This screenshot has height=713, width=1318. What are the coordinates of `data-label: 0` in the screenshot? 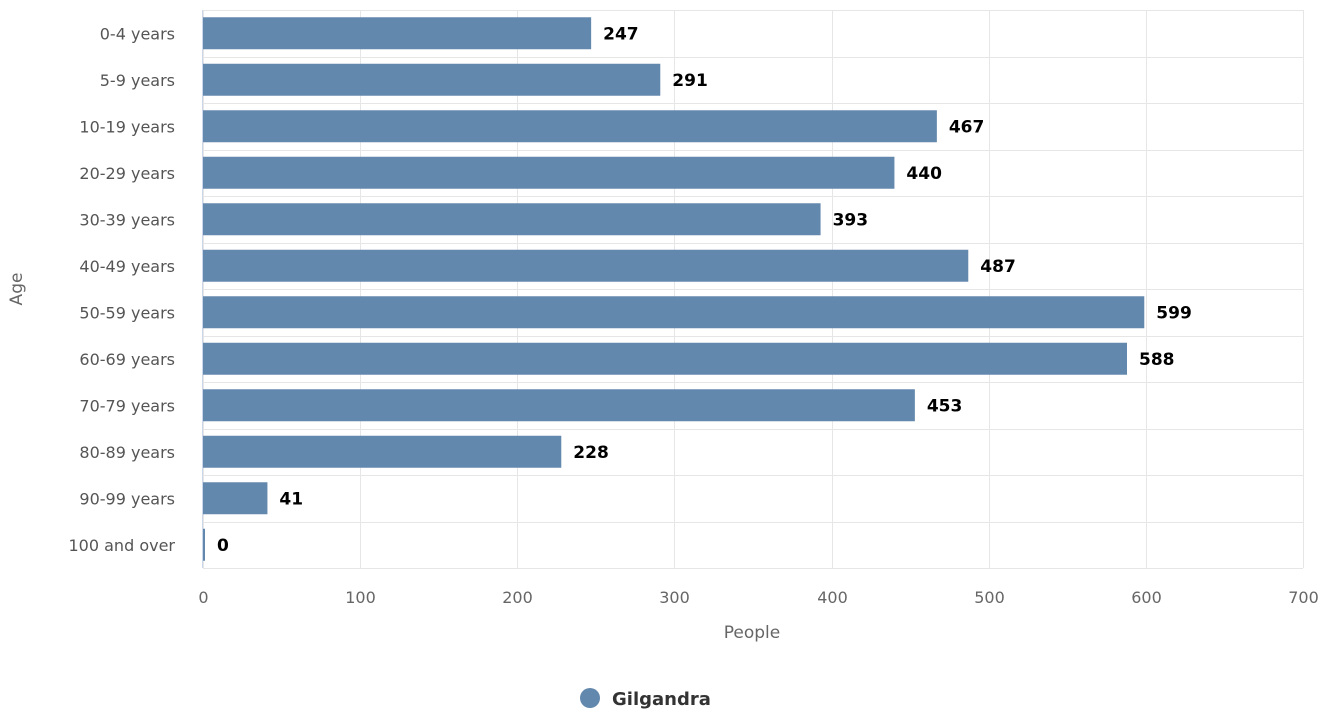 It's located at (223, 546).